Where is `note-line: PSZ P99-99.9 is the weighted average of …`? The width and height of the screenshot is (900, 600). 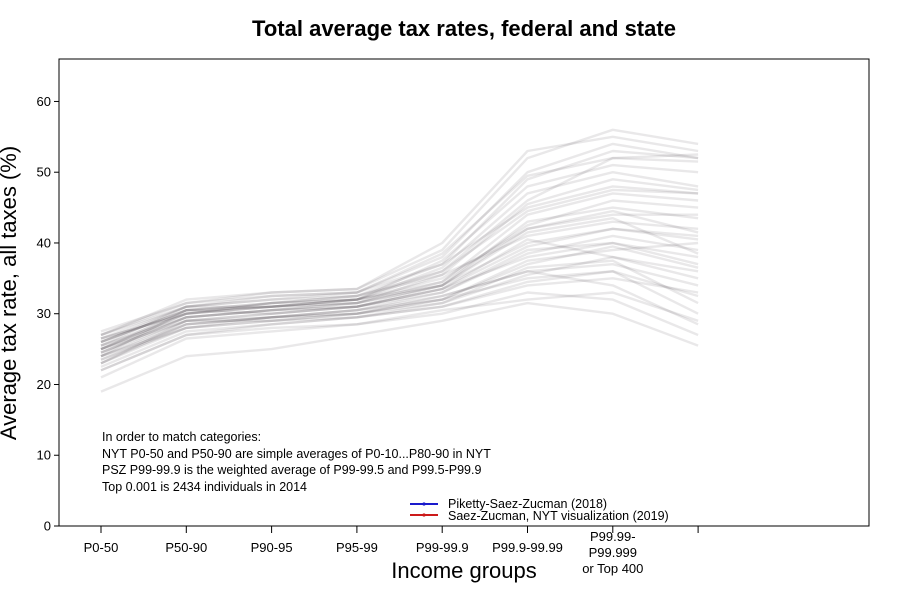 note-line: PSZ P99-99.9 is the weighted average of … is located at coordinates (291, 470).